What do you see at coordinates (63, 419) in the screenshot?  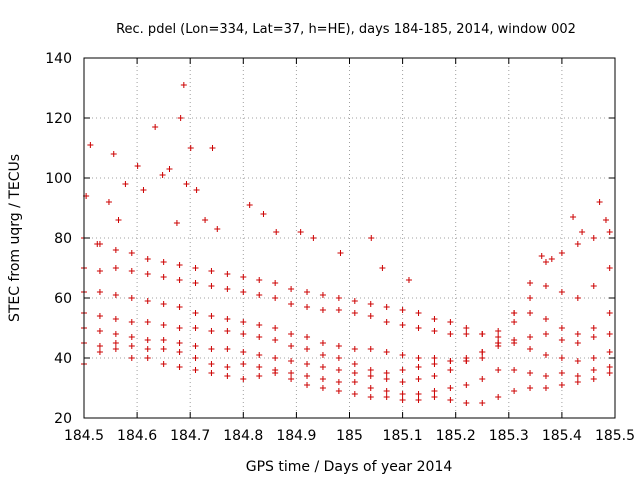 I see `y-tick-label: 20` at bounding box center [63, 419].